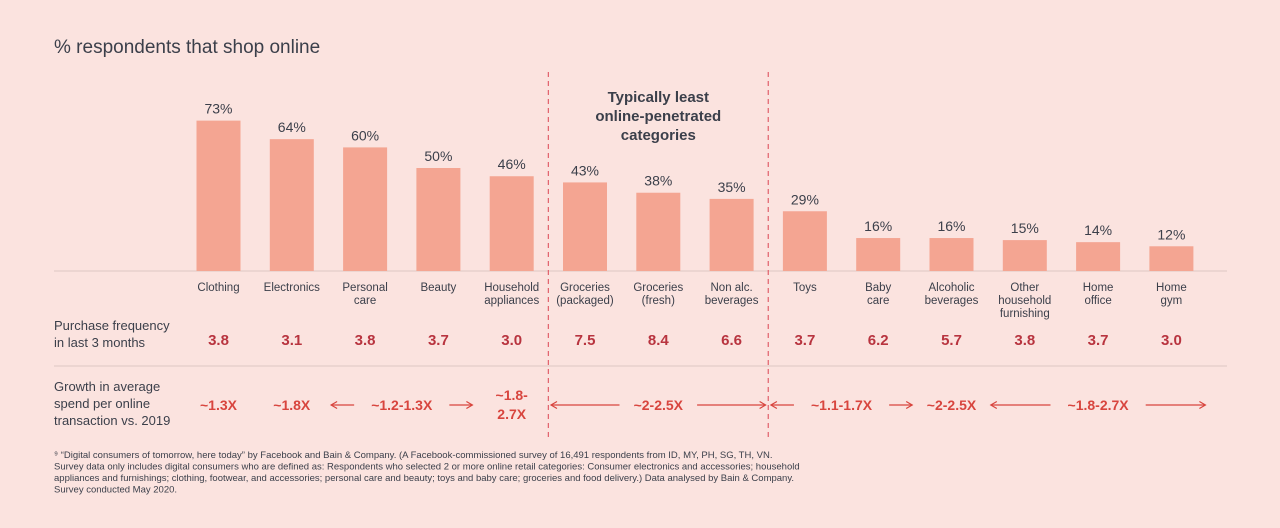  What do you see at coordinates (112, 334) in the screenshot?
I see `frequency-row-label: Purchase frequency in last 3 months` at bounding box center [112, 334].